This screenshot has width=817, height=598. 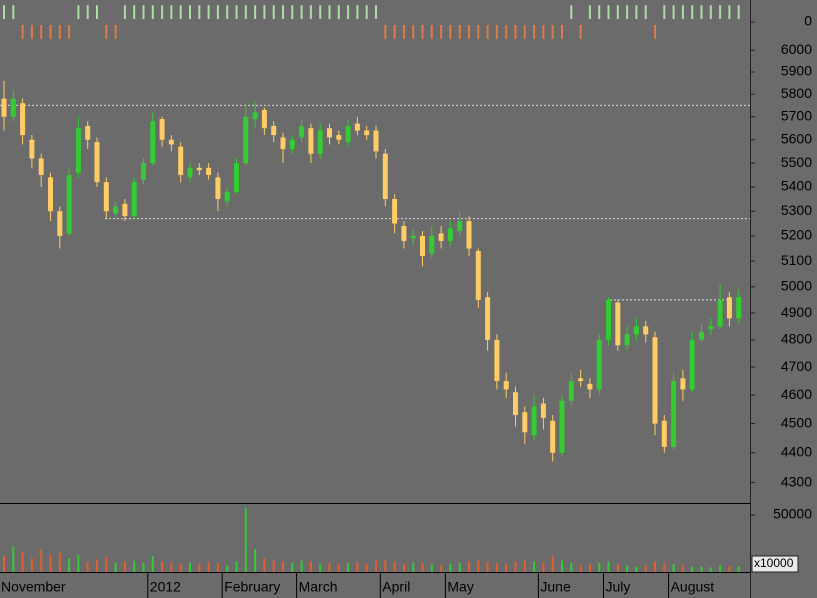 What do you see at coordinates (796, 138) in the screenshot?
I see `y-tick-label: 5600` at bounding box center [796, 138].